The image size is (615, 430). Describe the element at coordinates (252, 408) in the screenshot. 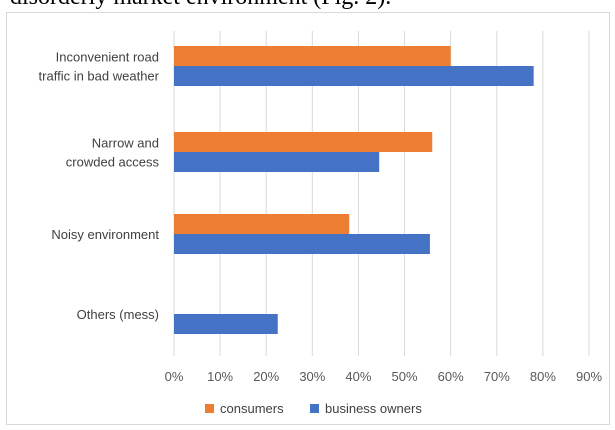

I see `legend-label: consumers` at that location.